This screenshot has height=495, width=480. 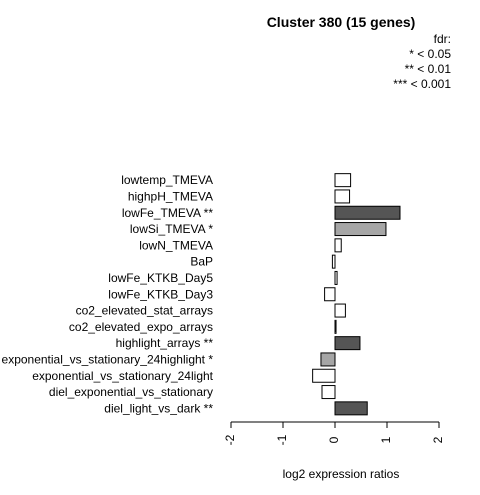 I want to click on bar-group, so click(x=356, y=294).